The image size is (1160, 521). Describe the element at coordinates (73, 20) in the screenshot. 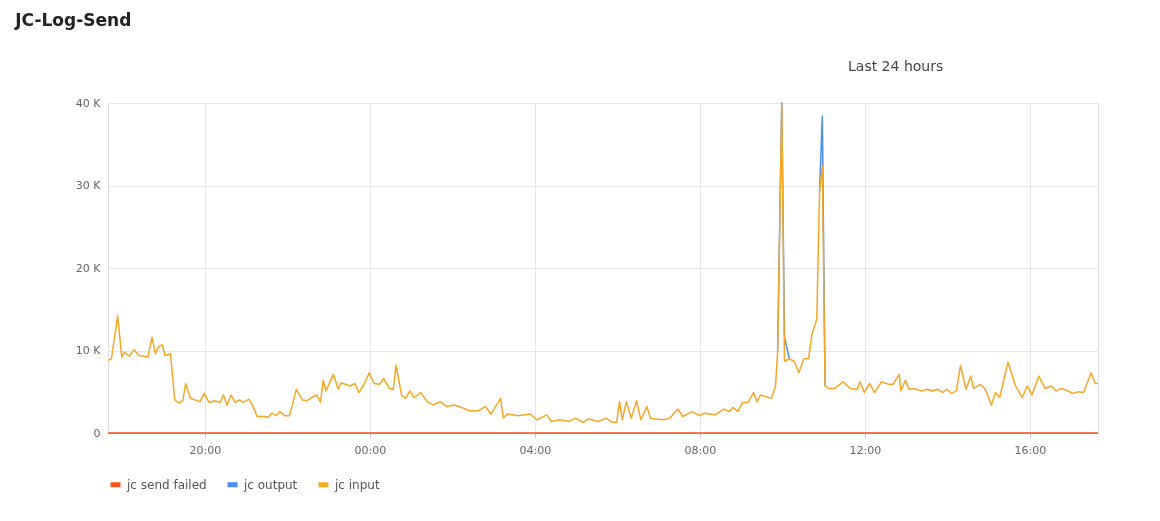

I see `chart-title: JC-Log-Send` at that location.